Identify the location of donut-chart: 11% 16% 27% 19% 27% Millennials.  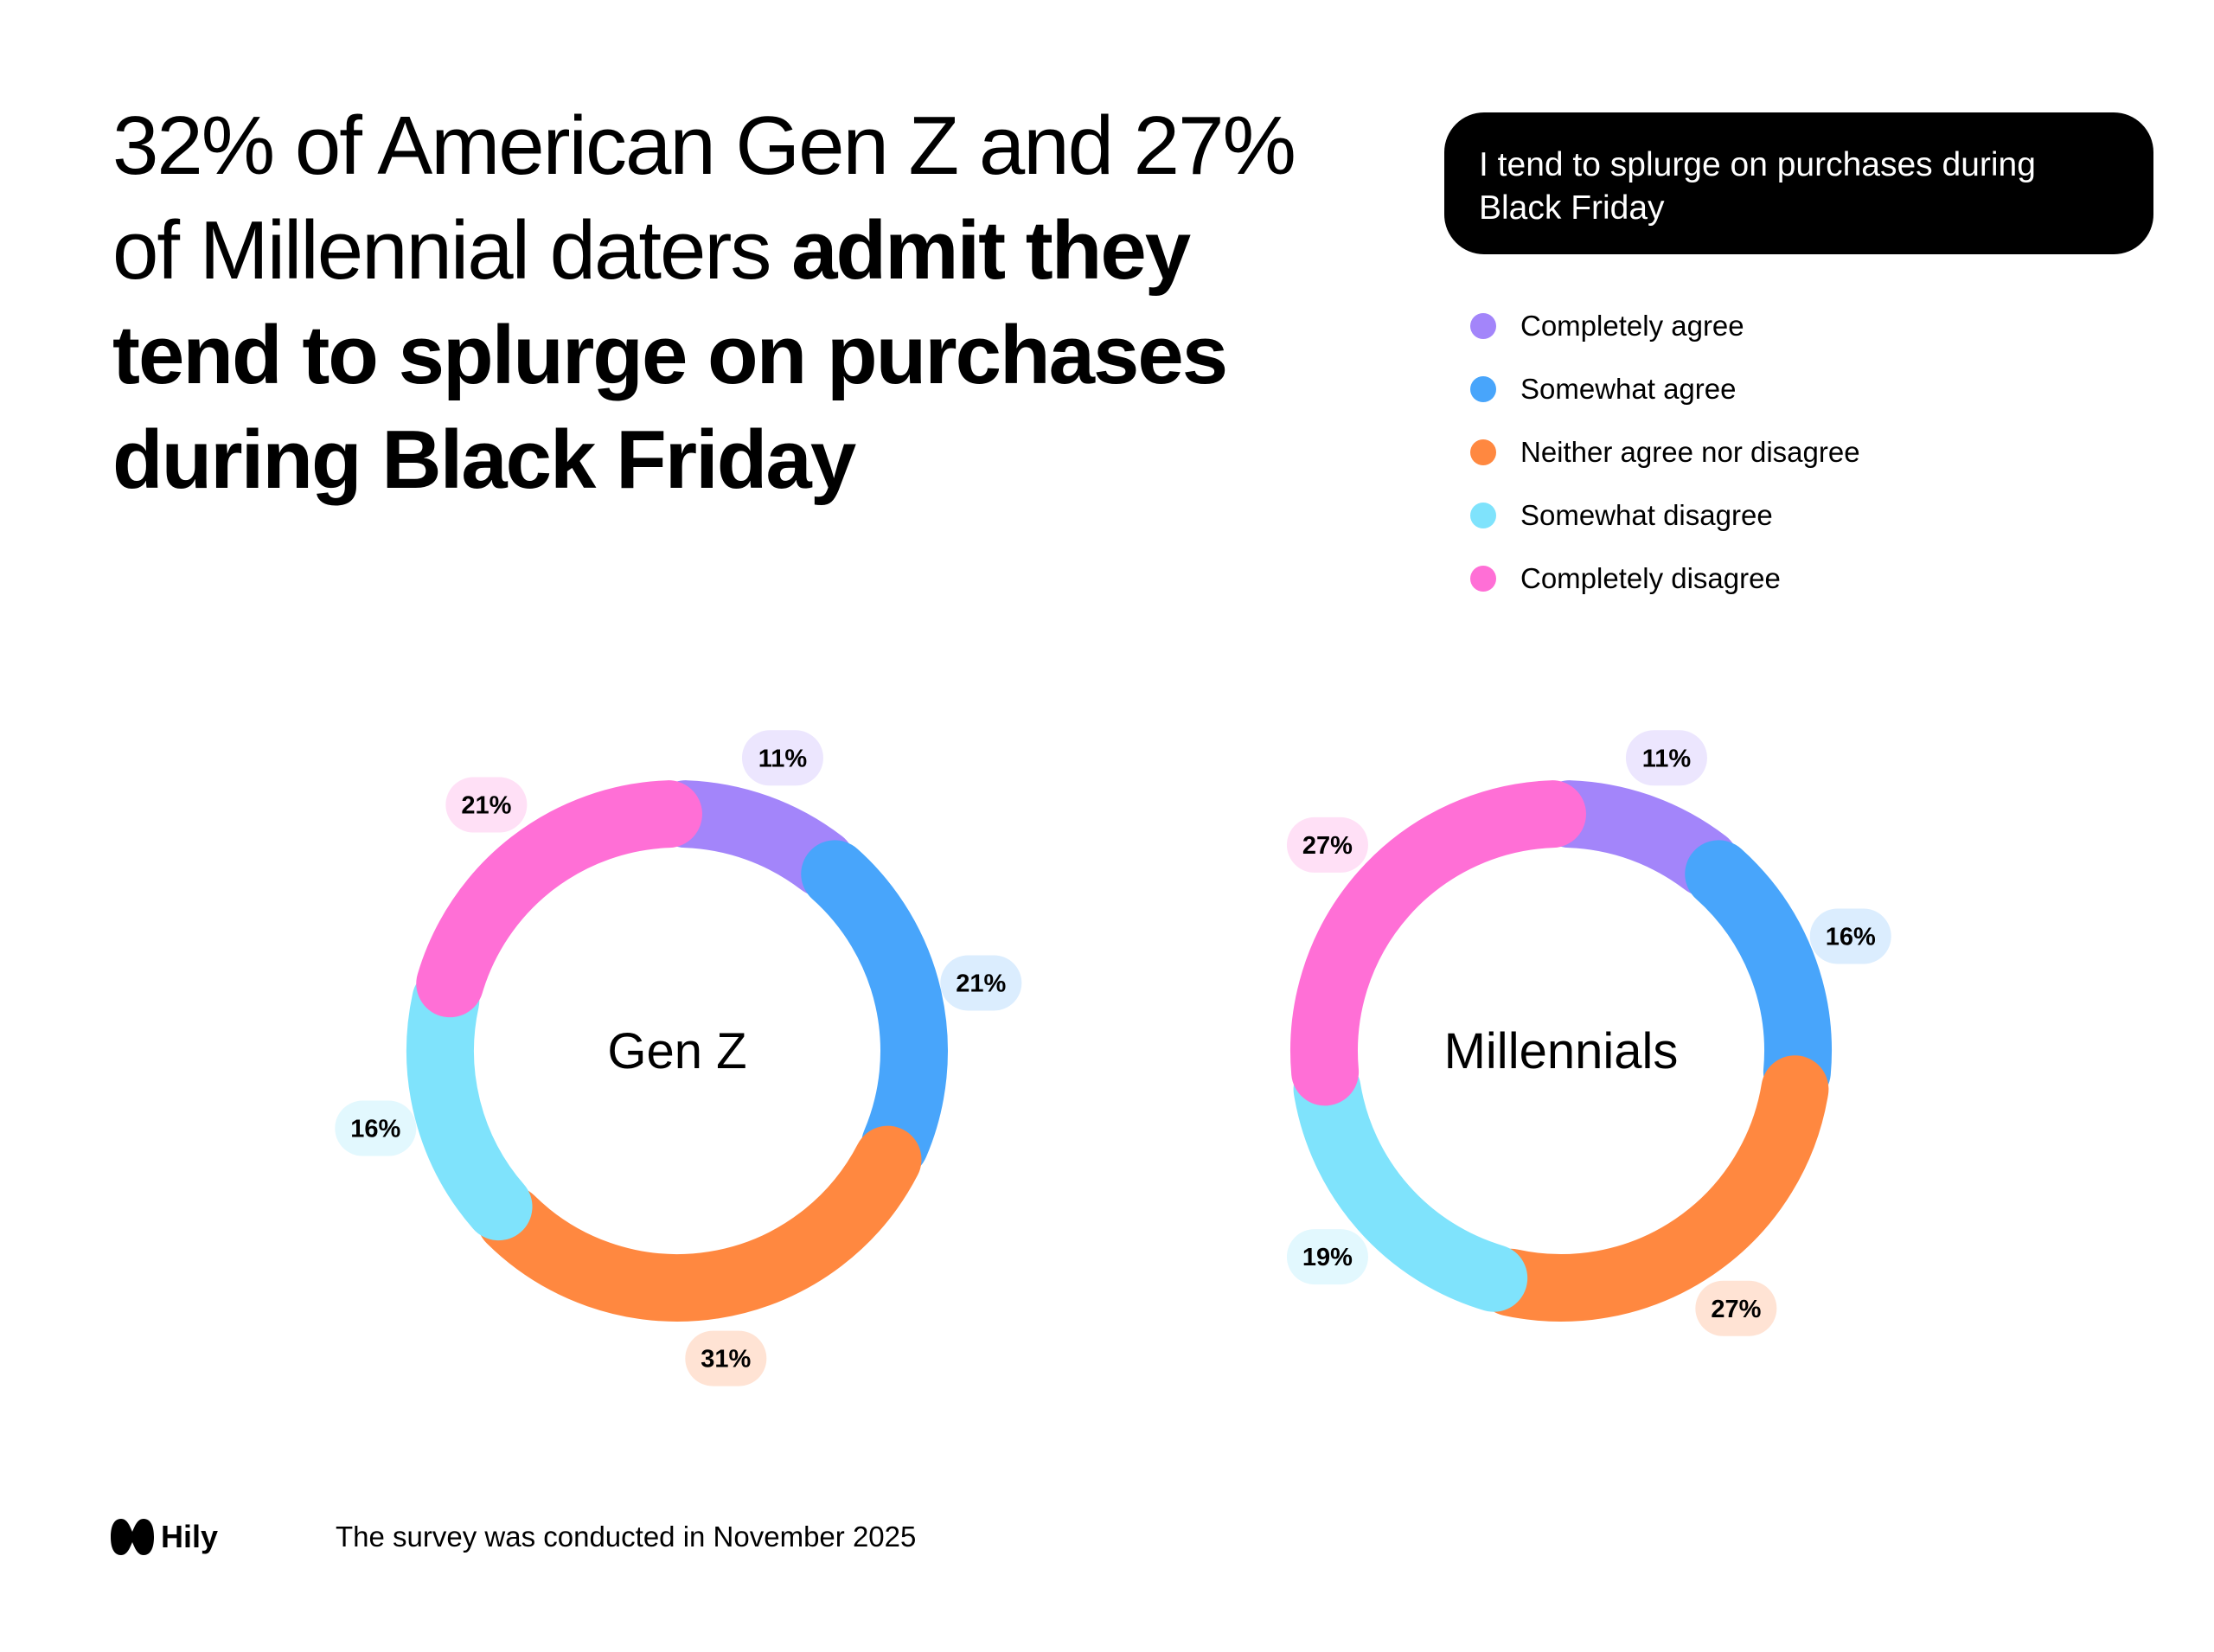
(1588, 1033).